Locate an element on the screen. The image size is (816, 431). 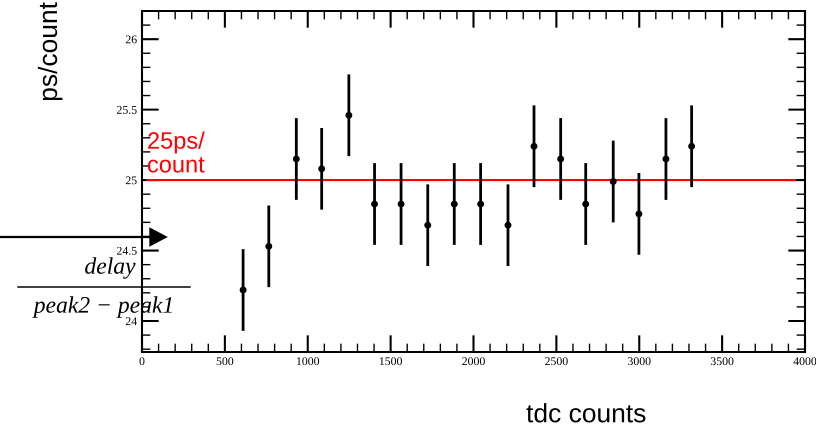
y-tick-label: 25.5 is located at coordinates (126, 110).